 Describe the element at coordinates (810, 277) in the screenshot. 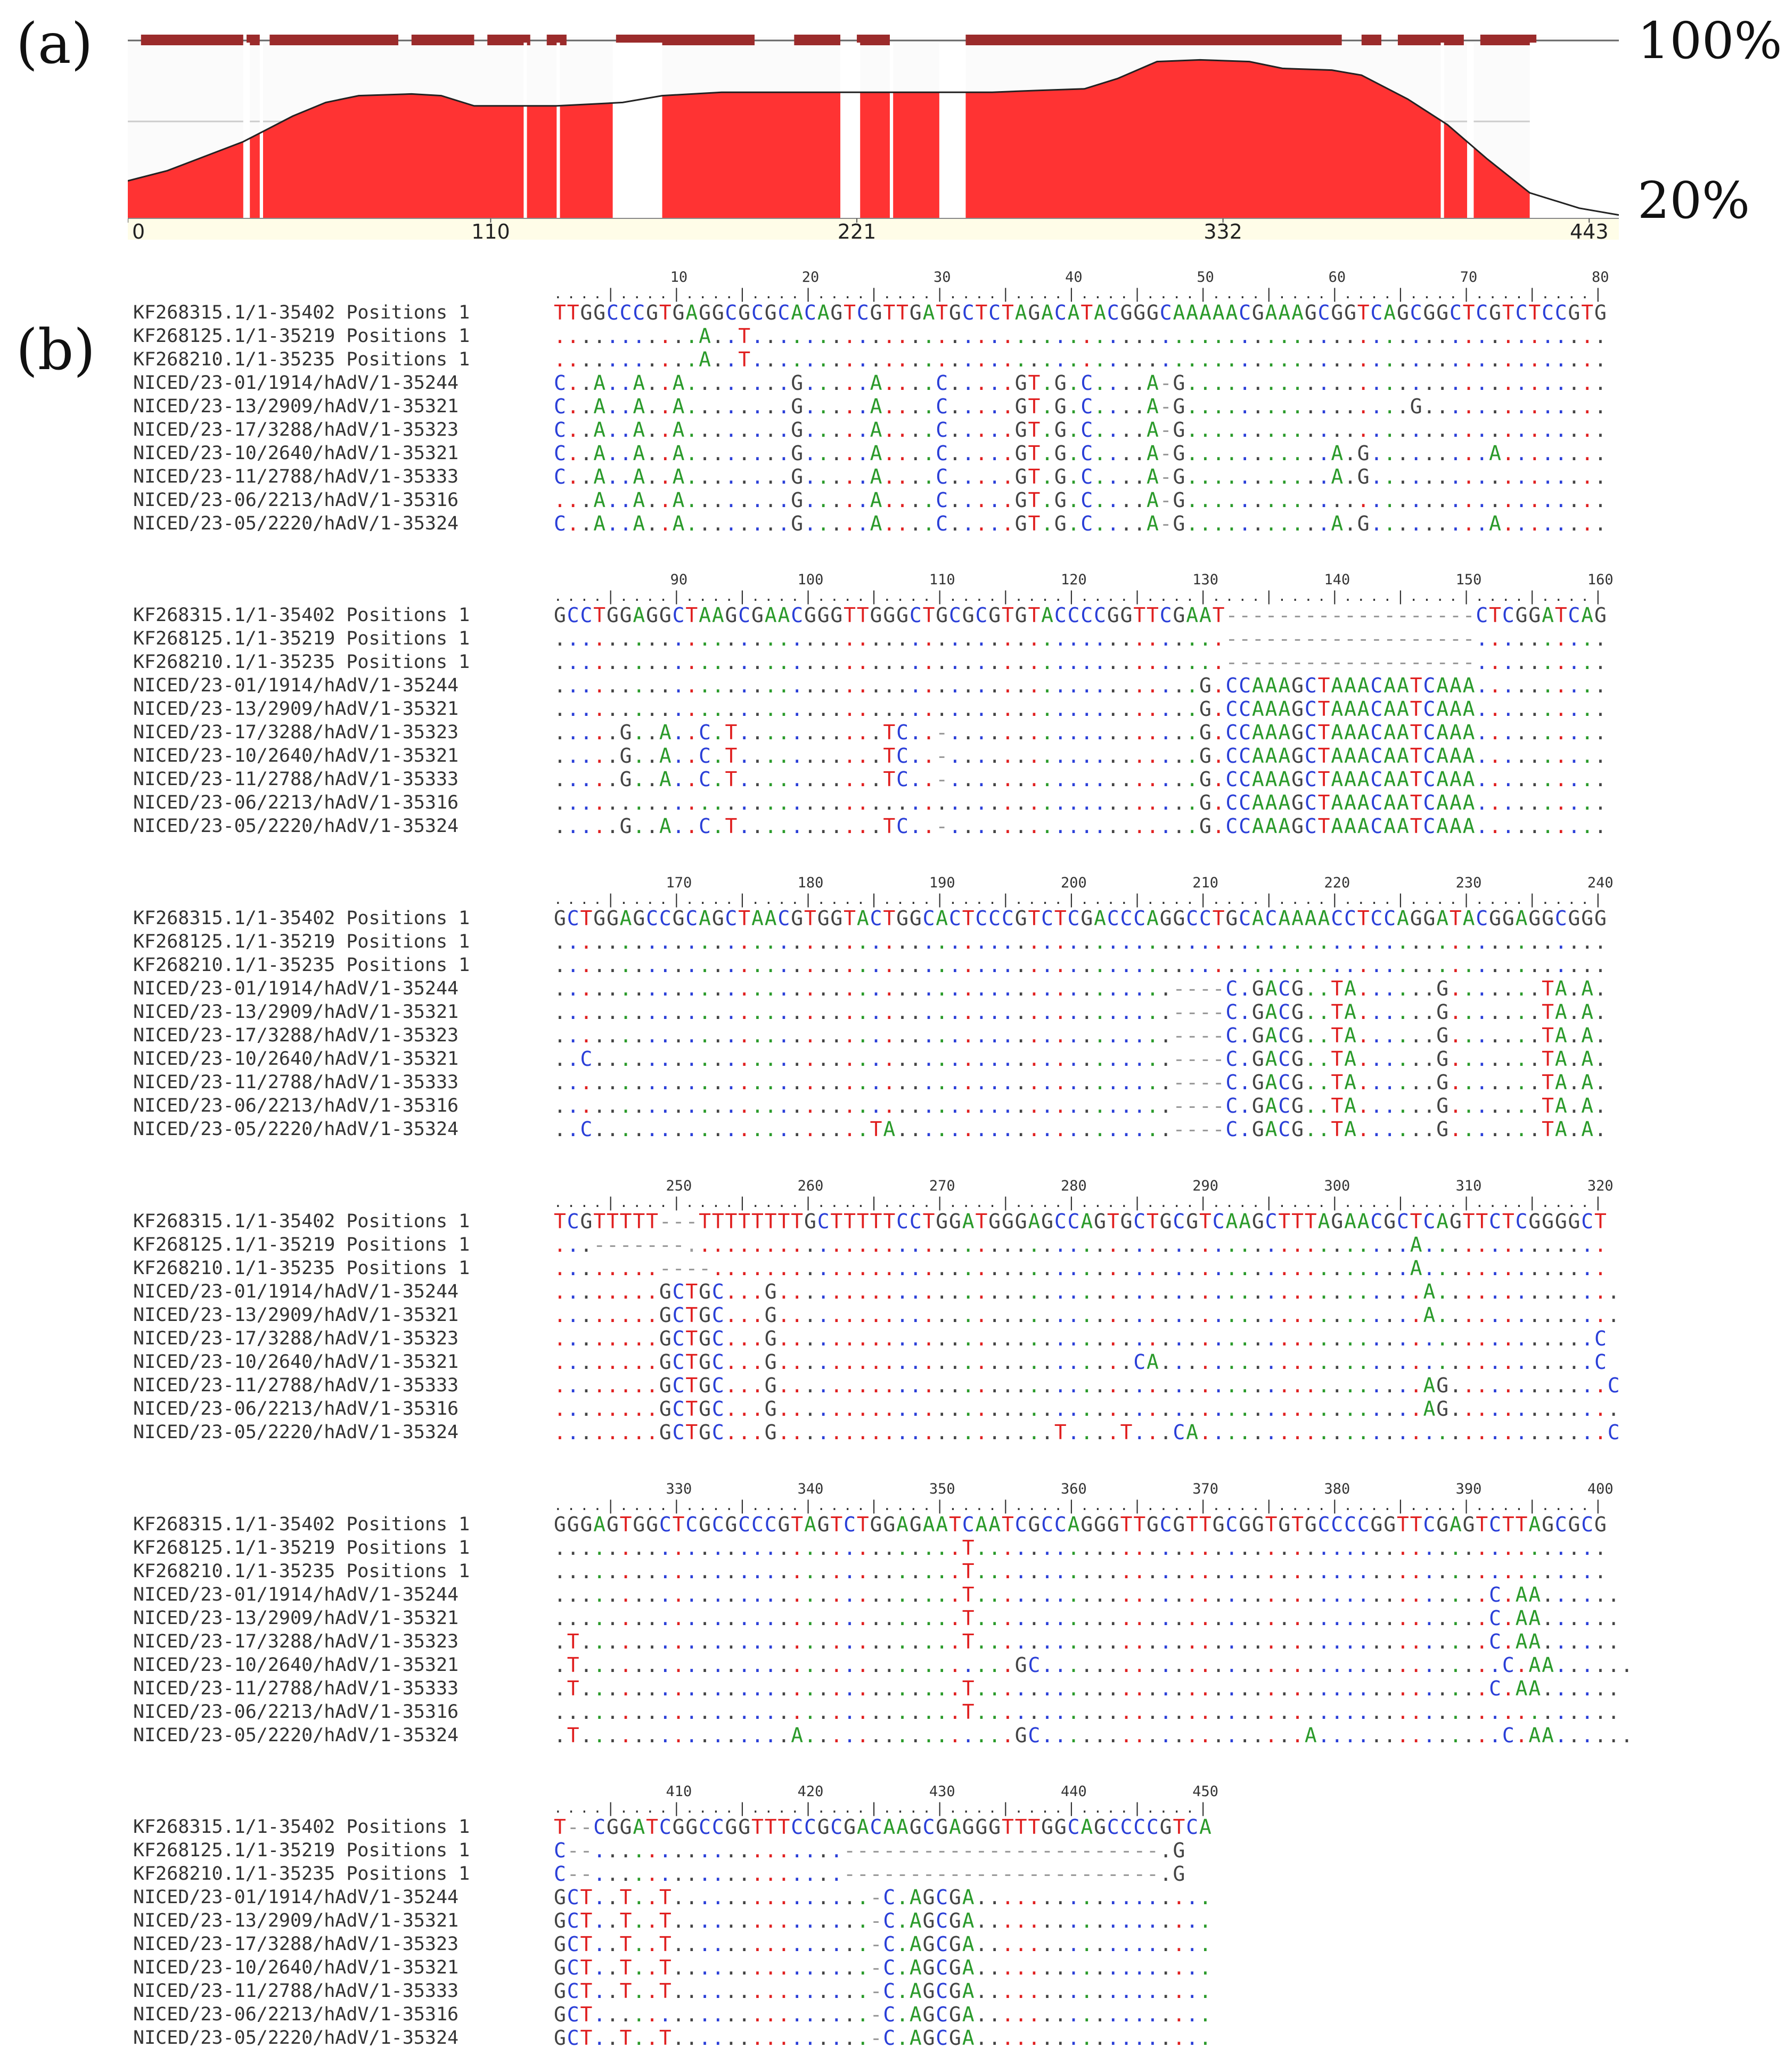

I see `ruler-tick-label: 20` at that location.